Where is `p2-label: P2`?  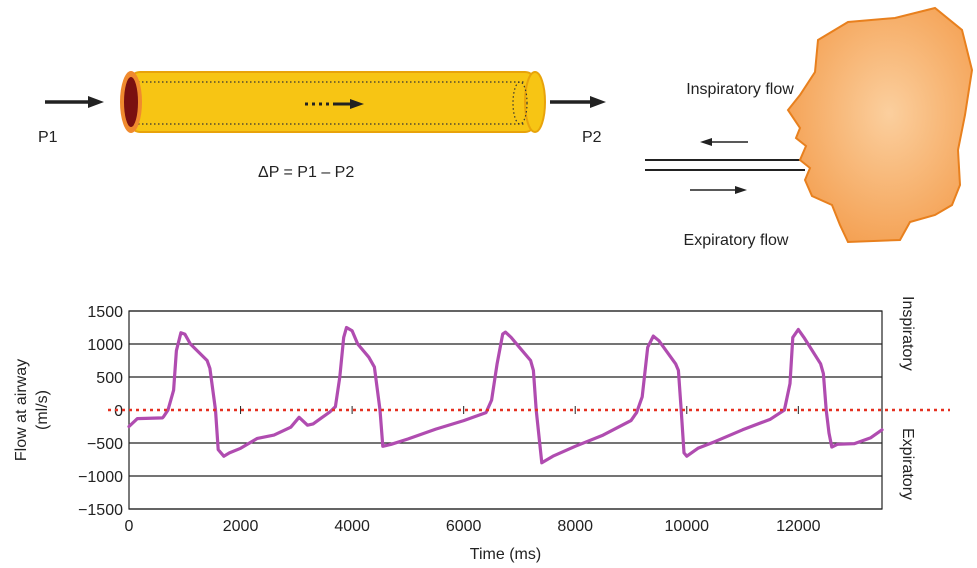 p2-label: P2 is located at coordinates (592, 137).